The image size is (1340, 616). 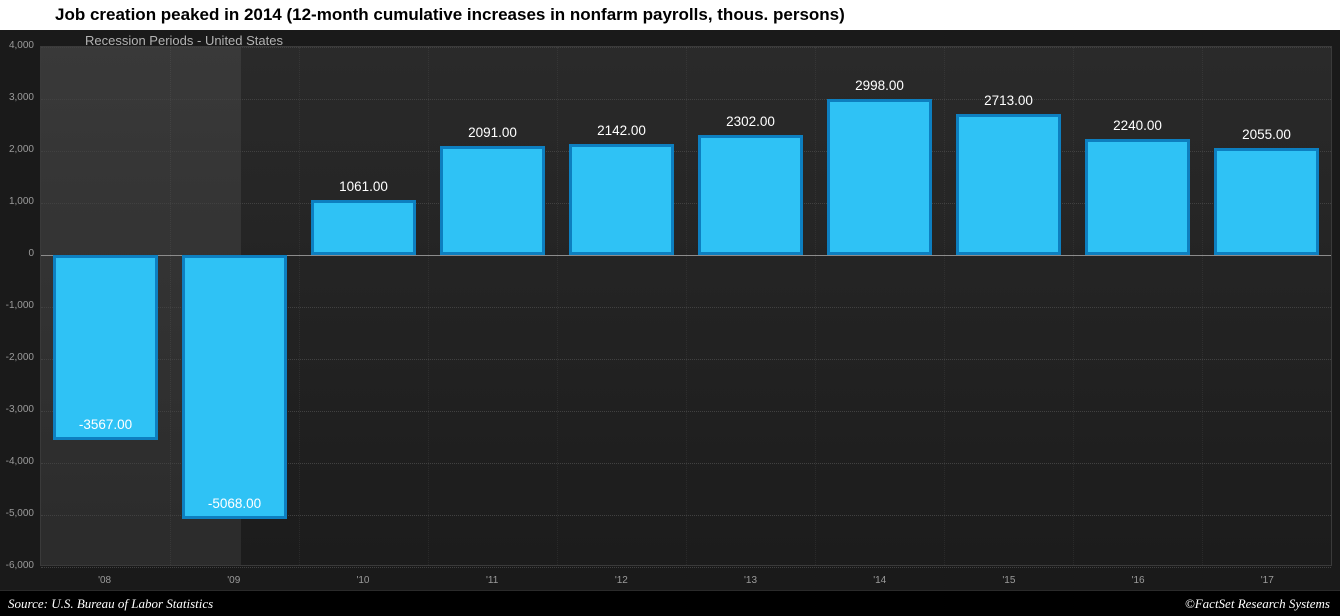 I want to click on bar-value-label: -5068.00, so click(x=234, y=503).